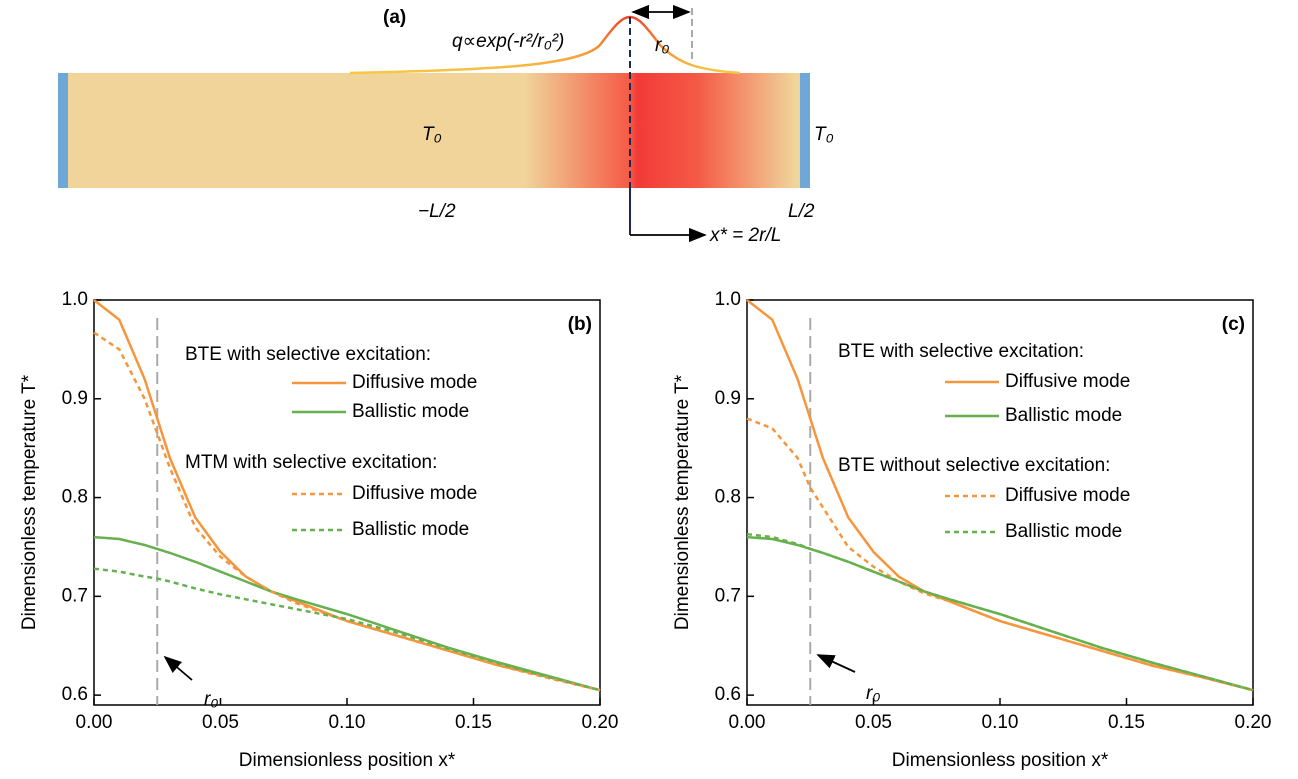 The image size is (1298, 779). What do you see at coordinates (745, 235) in the screenshot?
I see `axis-label: x* = 2r/L` at bounding box center [745, 235].